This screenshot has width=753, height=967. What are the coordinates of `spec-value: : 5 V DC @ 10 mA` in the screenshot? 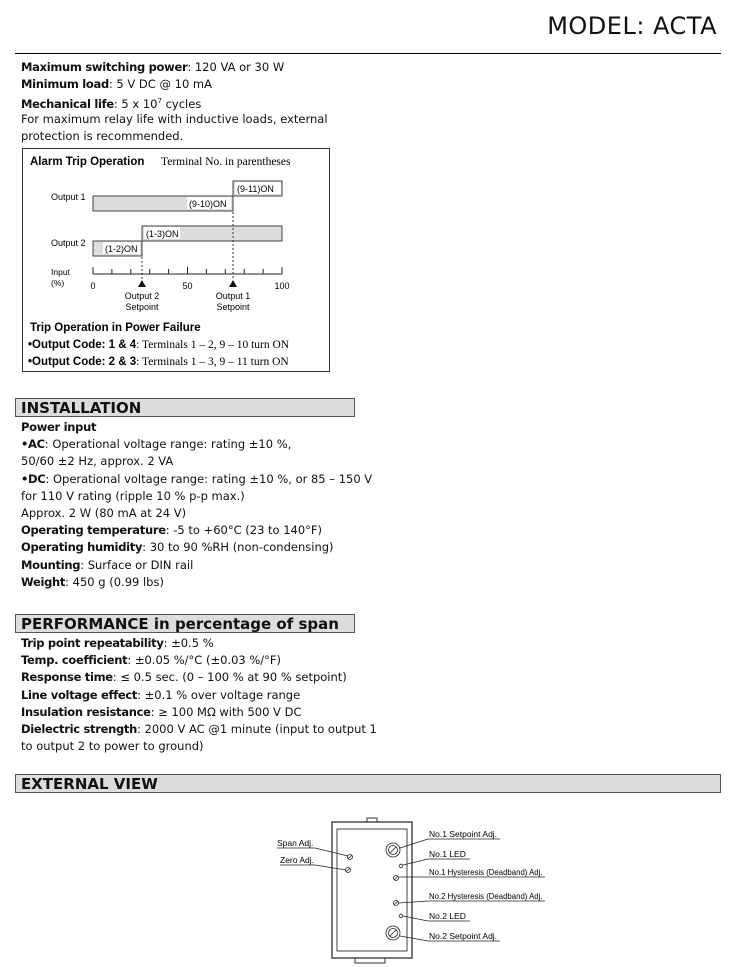 It's located at (160, 84).